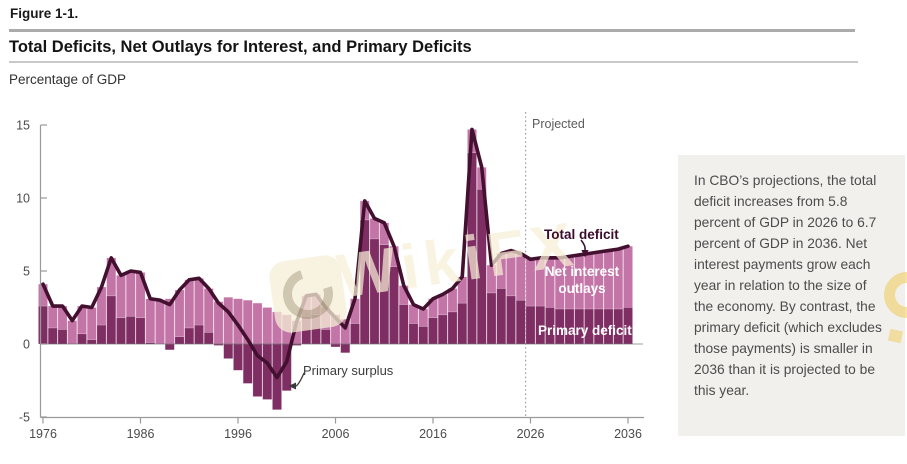 Image resolution: width=907 pixels, height=464 pixels. I want to click on y-tick-label: -5, so click(24, 417).